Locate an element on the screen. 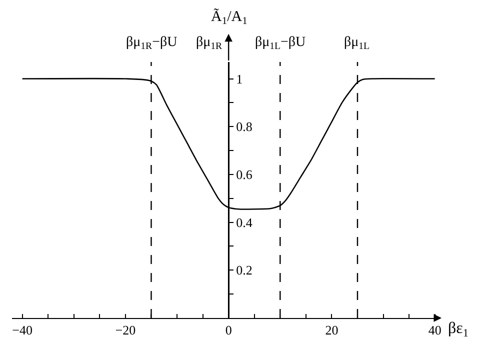 The image size is (490, 350). y-tick-label: 0.2 is located at coordinates (244, 270).